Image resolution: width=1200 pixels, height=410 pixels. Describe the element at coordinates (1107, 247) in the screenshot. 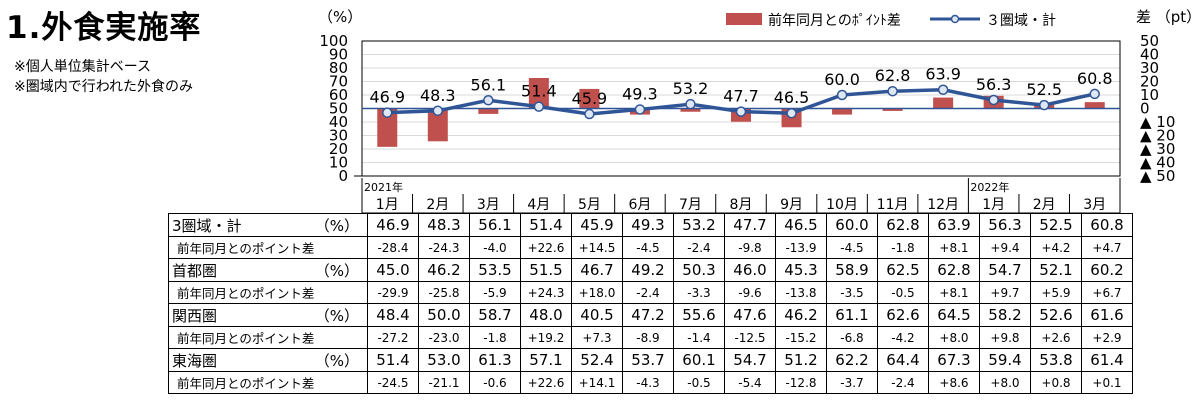

I see `table-cell: +4.7` at that location.